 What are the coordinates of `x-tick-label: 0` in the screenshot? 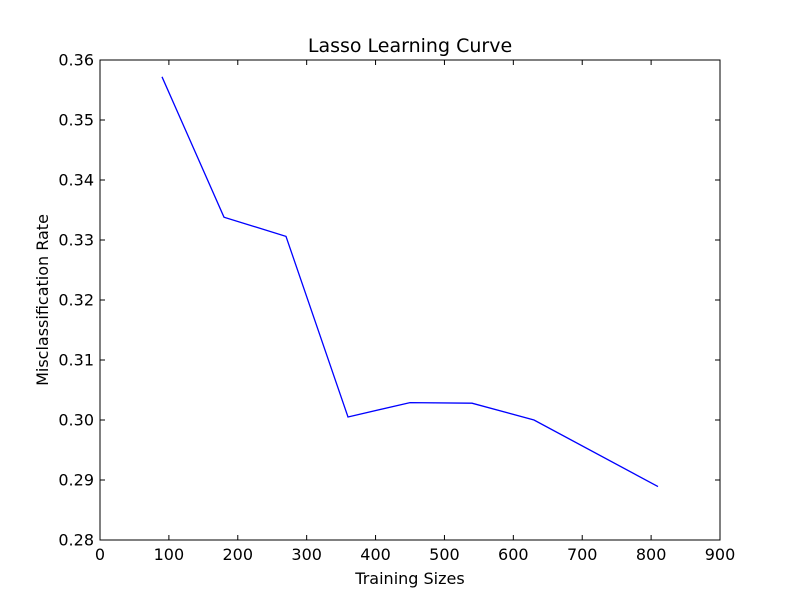 It's located at (100, 554).